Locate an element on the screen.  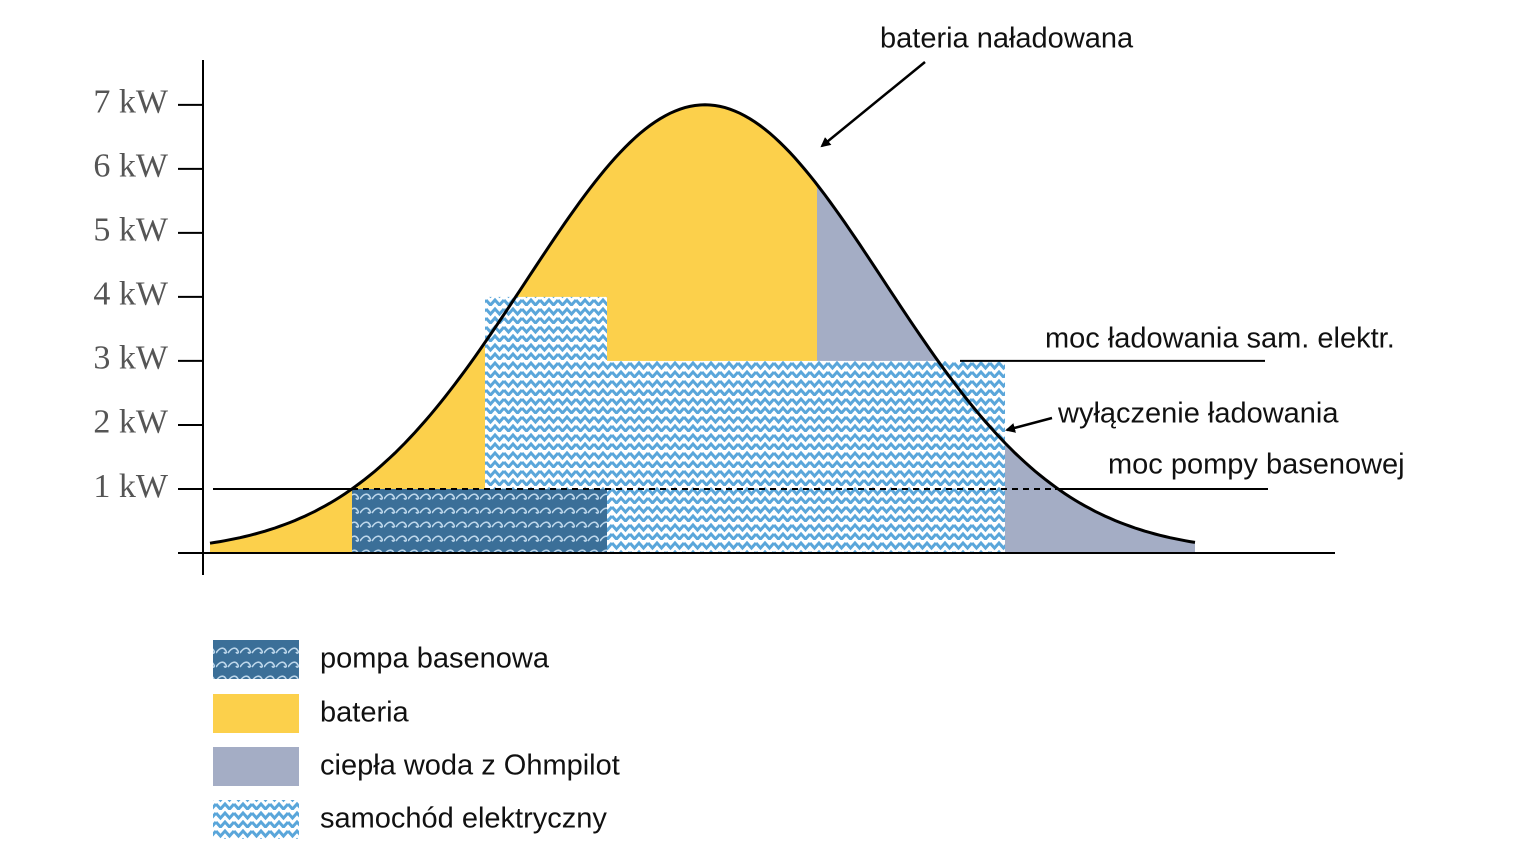
legend-label: samochód elektryczny is located at coordinates (463, 819).